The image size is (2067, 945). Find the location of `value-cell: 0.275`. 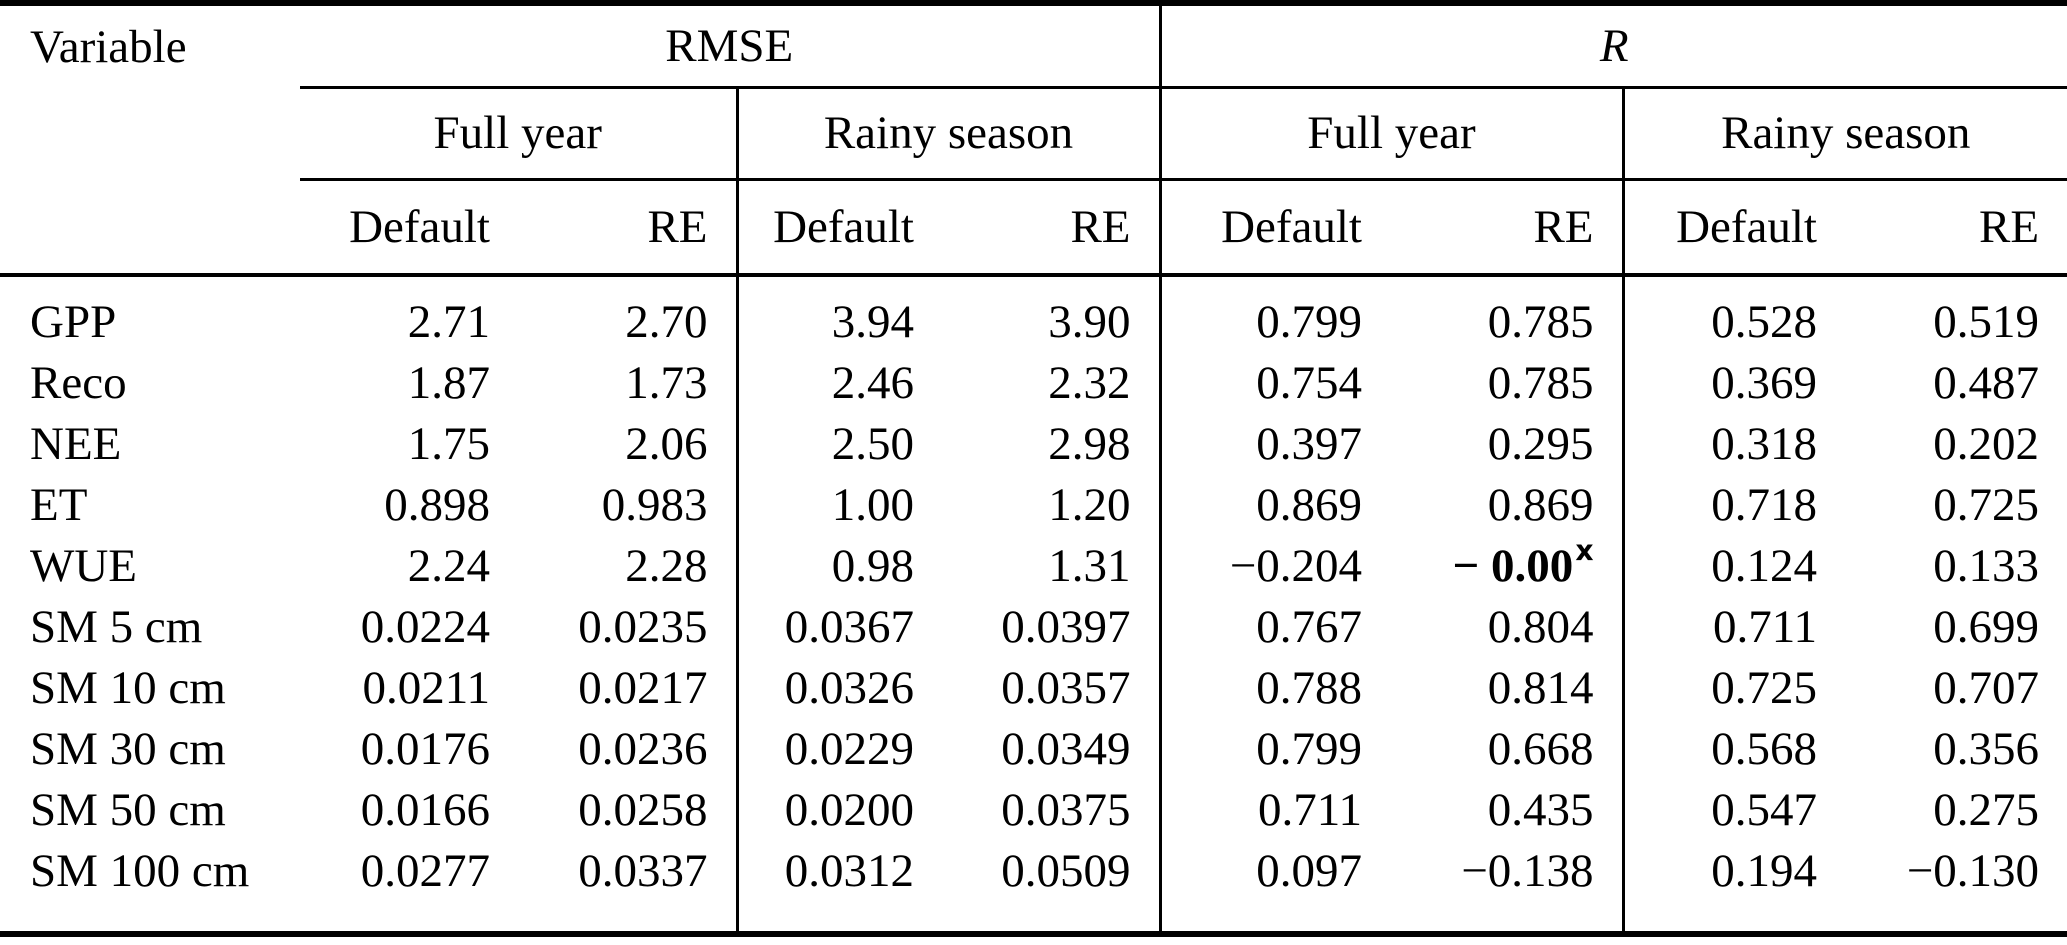

value-cell: 0.275 is located at coordinates (1986, 809).